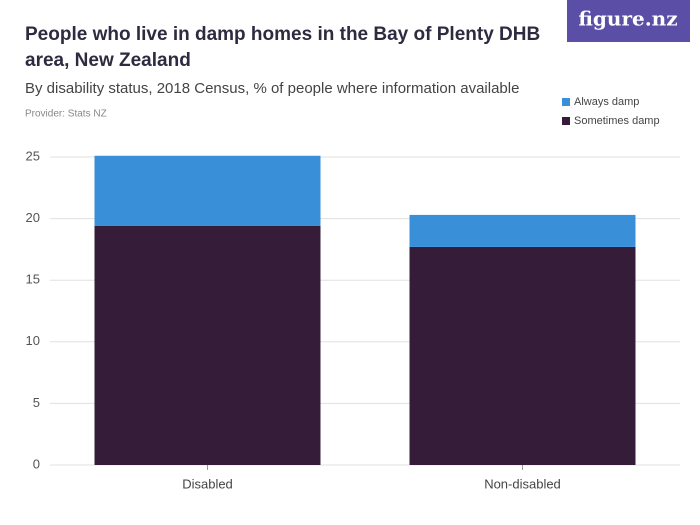 This screenshot has height=525, width=700. What do you see at coordinates (33, 340) in the screenshot?
I see `y-tick-label: 10` at bounding box center [33, 340].